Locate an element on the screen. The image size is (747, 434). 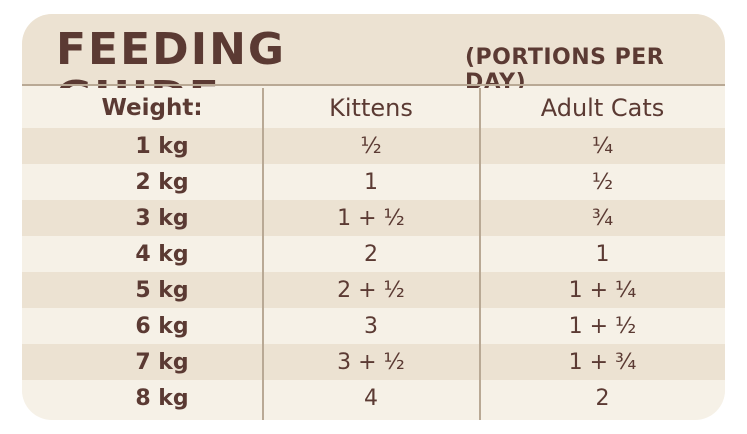
weight-cell: 2 kg is located at coordinates (142, 182).